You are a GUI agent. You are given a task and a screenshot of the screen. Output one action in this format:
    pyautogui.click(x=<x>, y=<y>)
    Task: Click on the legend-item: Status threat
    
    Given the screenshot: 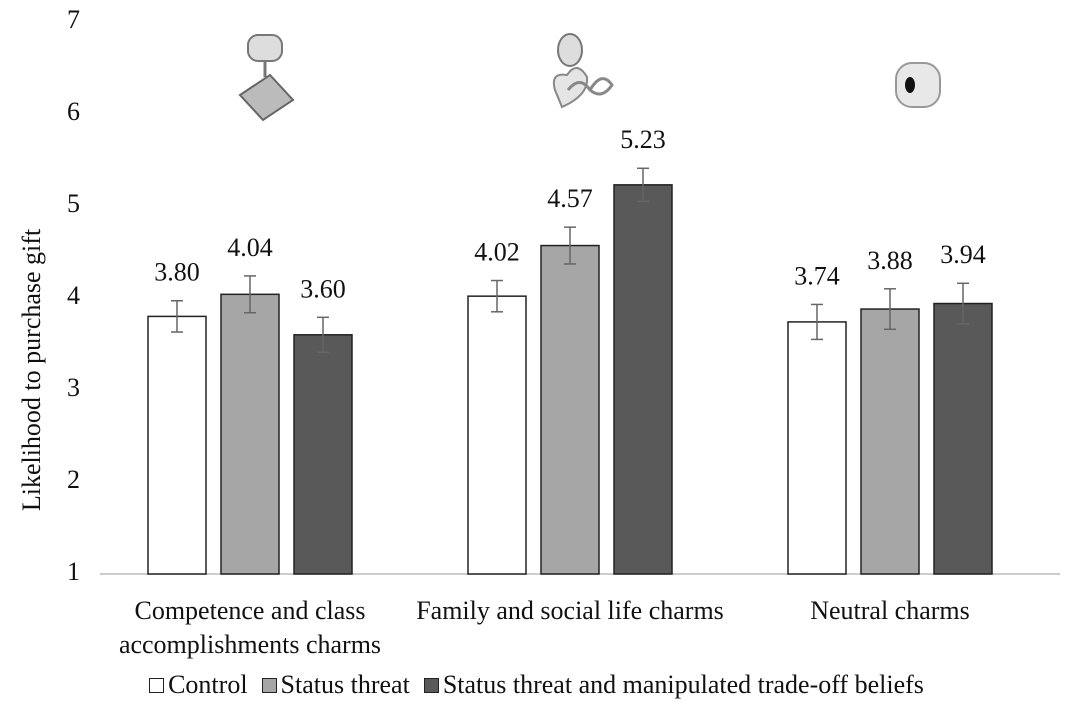 What is the action you would take?
    pyautogui.click(x=335, y=685)
    